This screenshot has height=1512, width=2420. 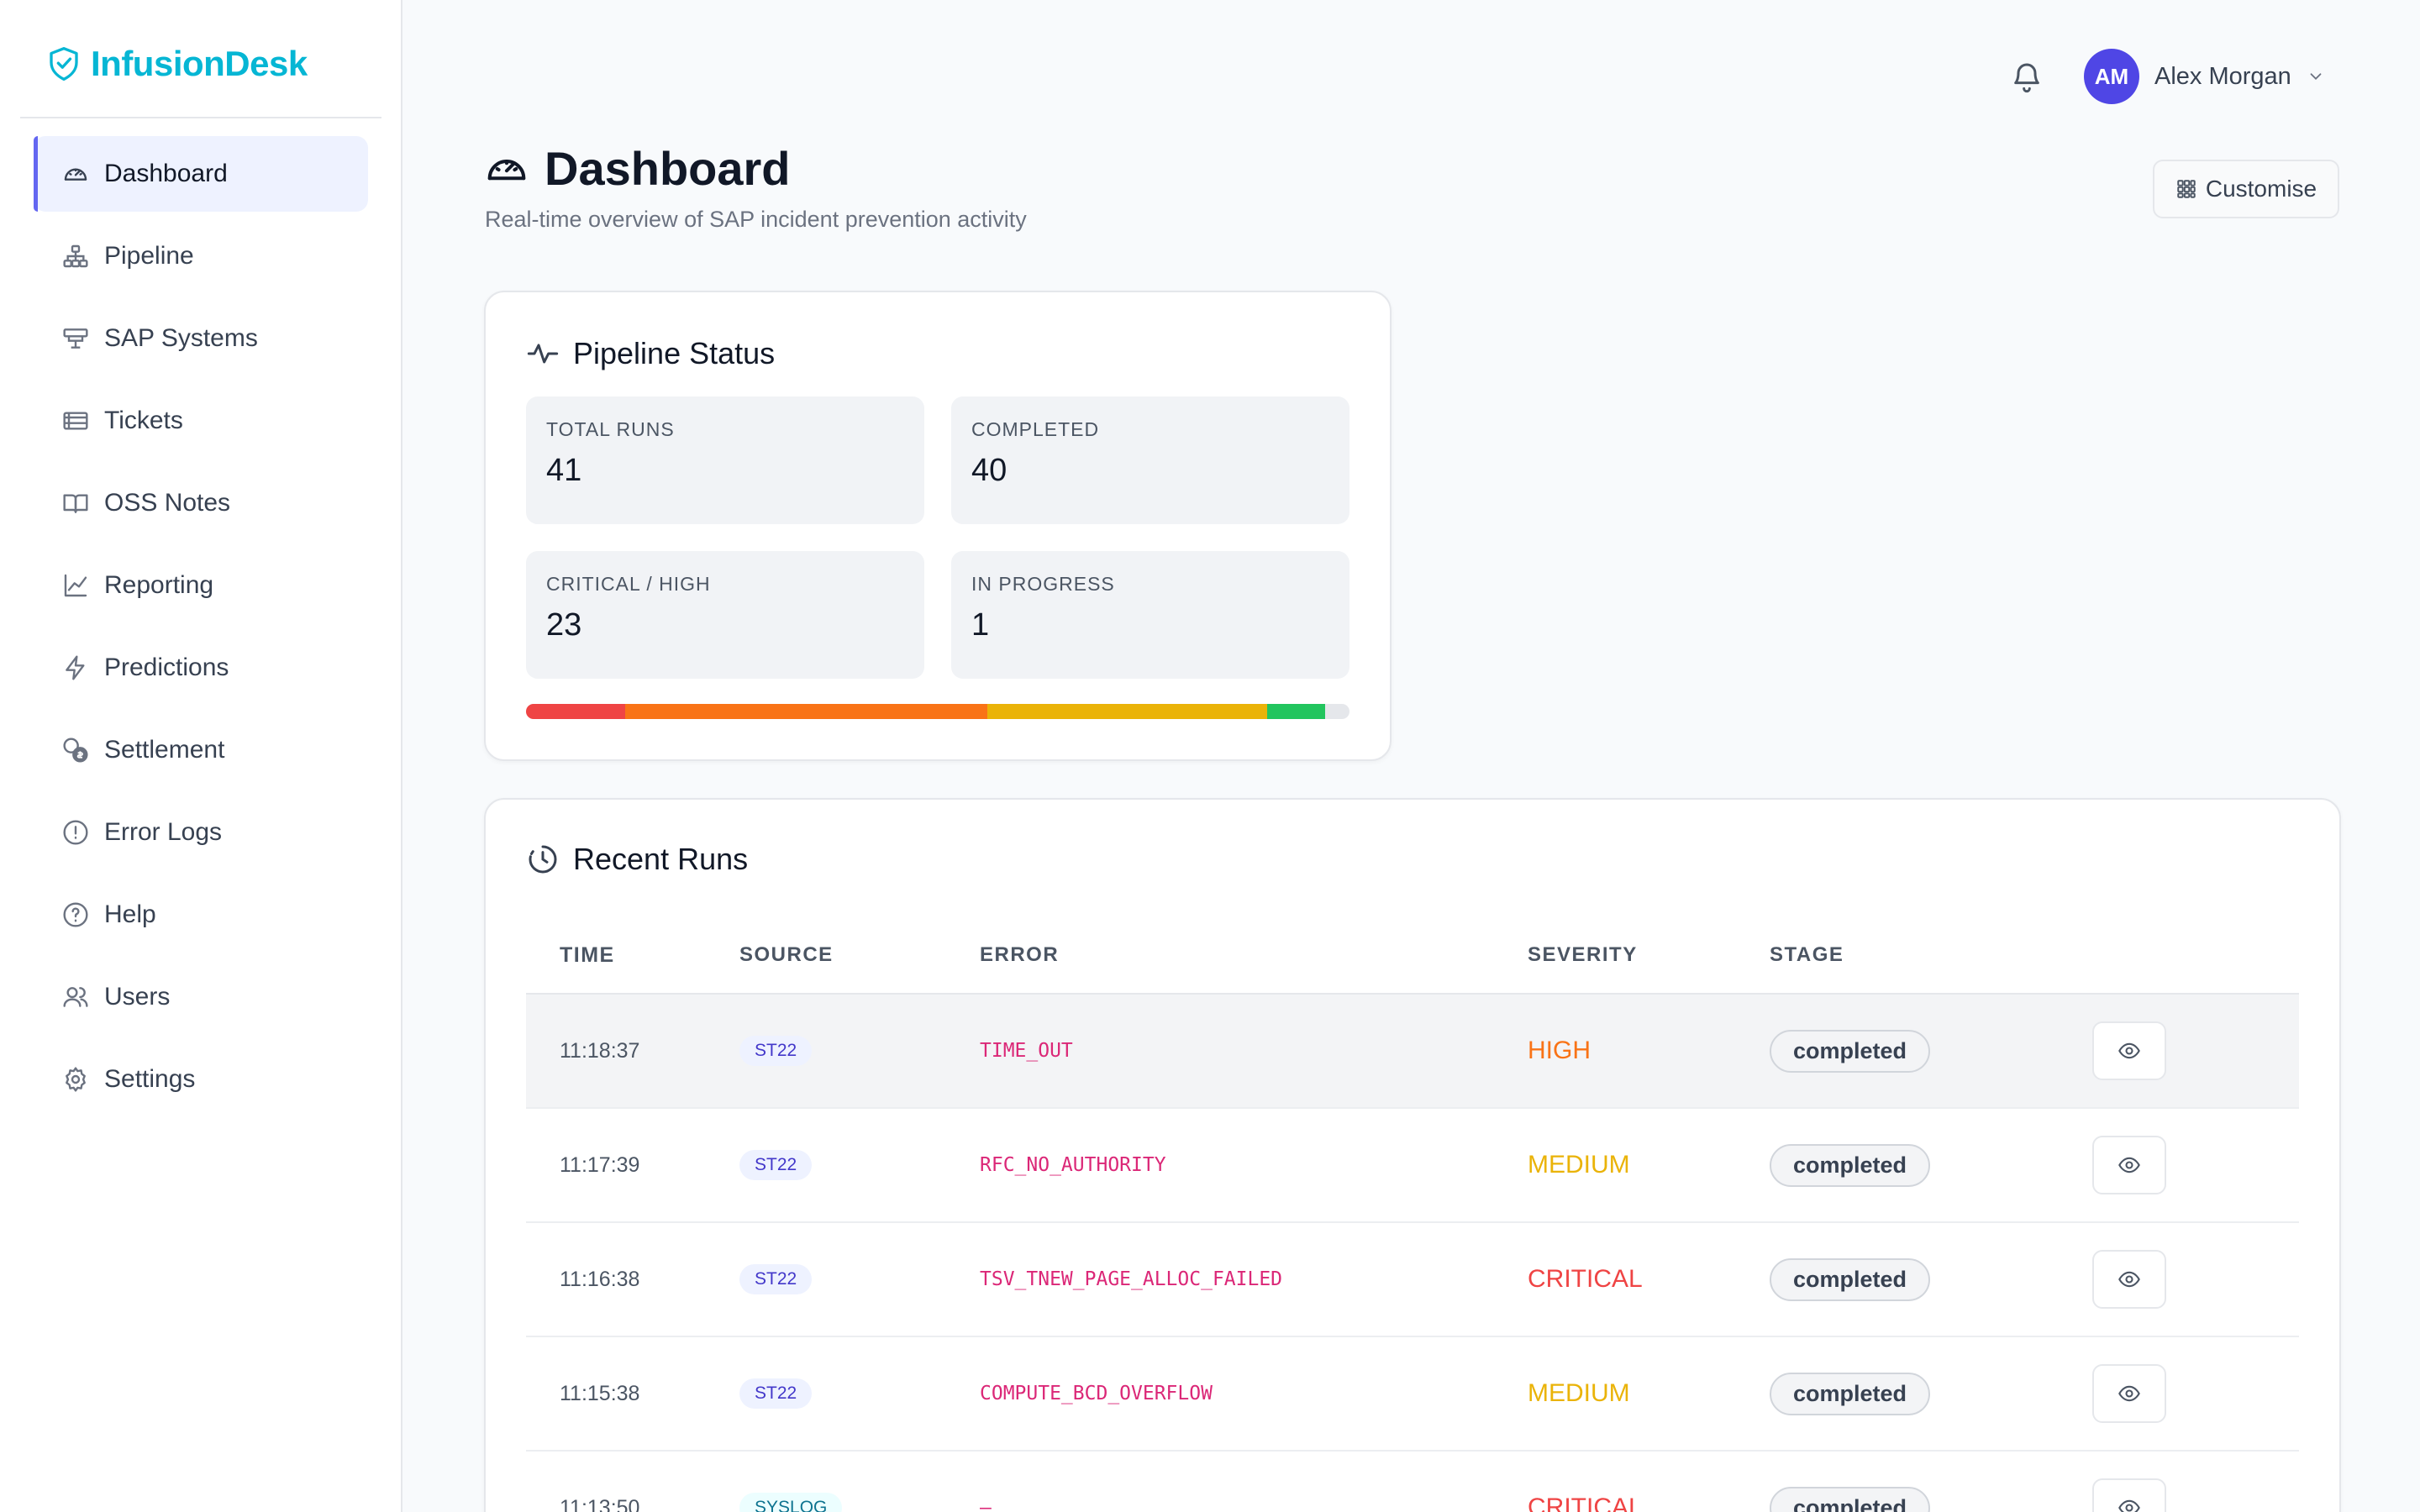 What do you see at coordinates (75, 914) in the screenshot?
I see `help-circle-icon` at bounding box center [75, 914].